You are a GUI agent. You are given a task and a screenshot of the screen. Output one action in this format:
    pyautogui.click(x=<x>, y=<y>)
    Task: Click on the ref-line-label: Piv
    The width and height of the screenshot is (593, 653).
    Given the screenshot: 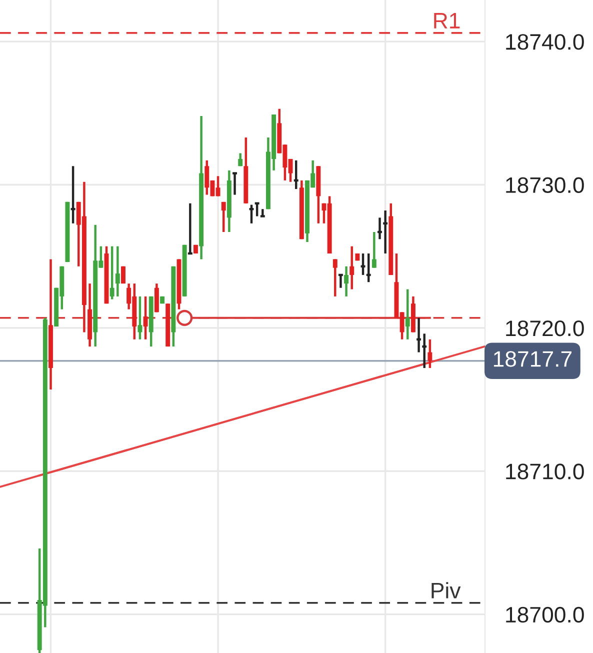 What is the action you would take?
    pyautogui.click(x=446, y=590)
    